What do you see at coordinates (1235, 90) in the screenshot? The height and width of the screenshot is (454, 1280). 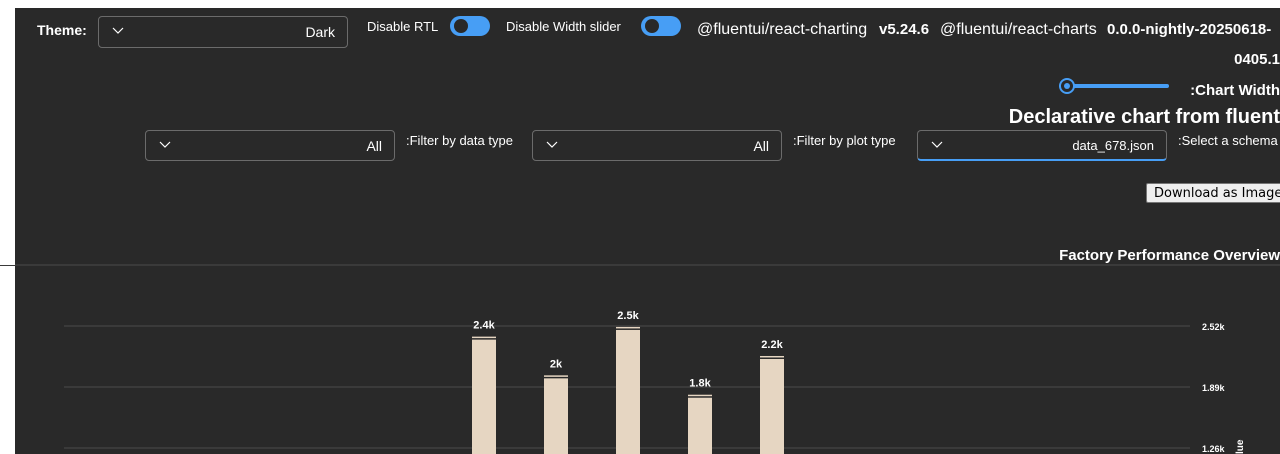 I see `chart-width-label: :Chart Width` at bounding box center [1235, 90].